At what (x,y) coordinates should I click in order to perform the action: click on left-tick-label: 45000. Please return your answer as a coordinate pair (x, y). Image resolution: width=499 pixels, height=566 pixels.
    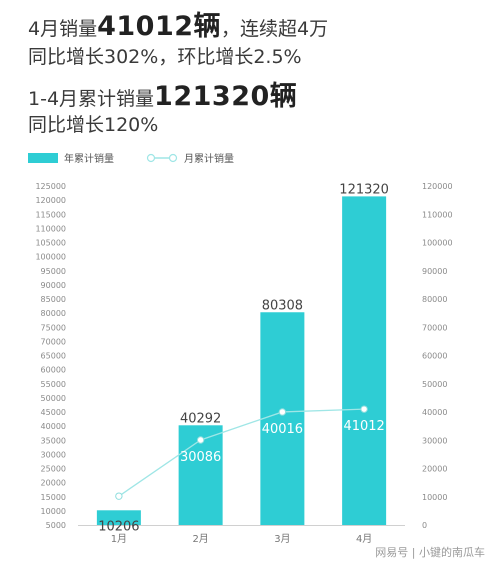
    Looking at the image, I should click on (53, 412).